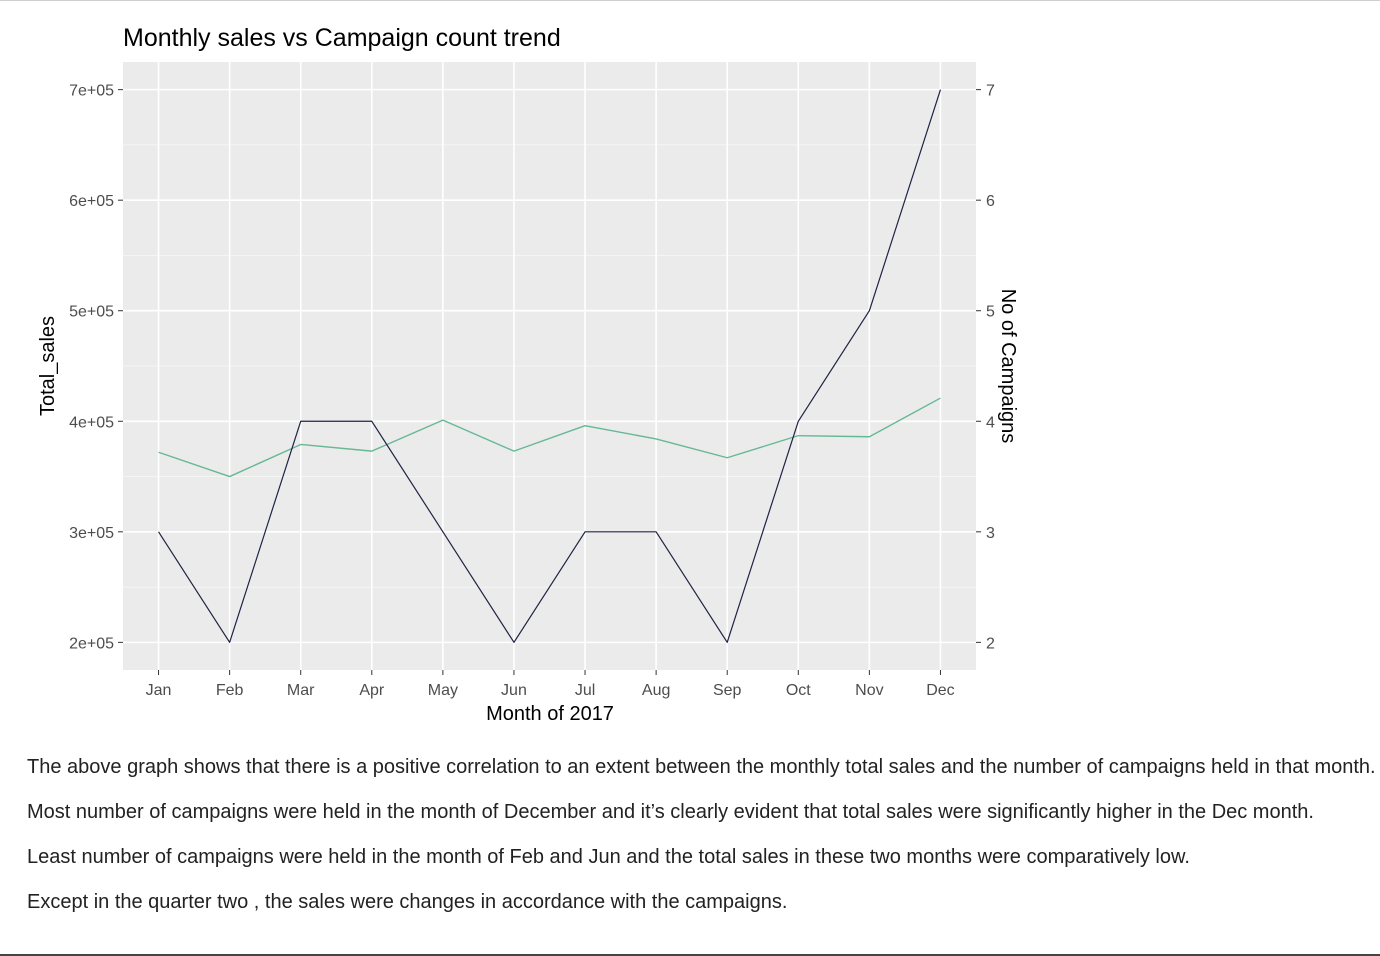 The height and width of the screenshot is (956, 1380). I want to click on y2-tick-label: 4, so click(990, 422).